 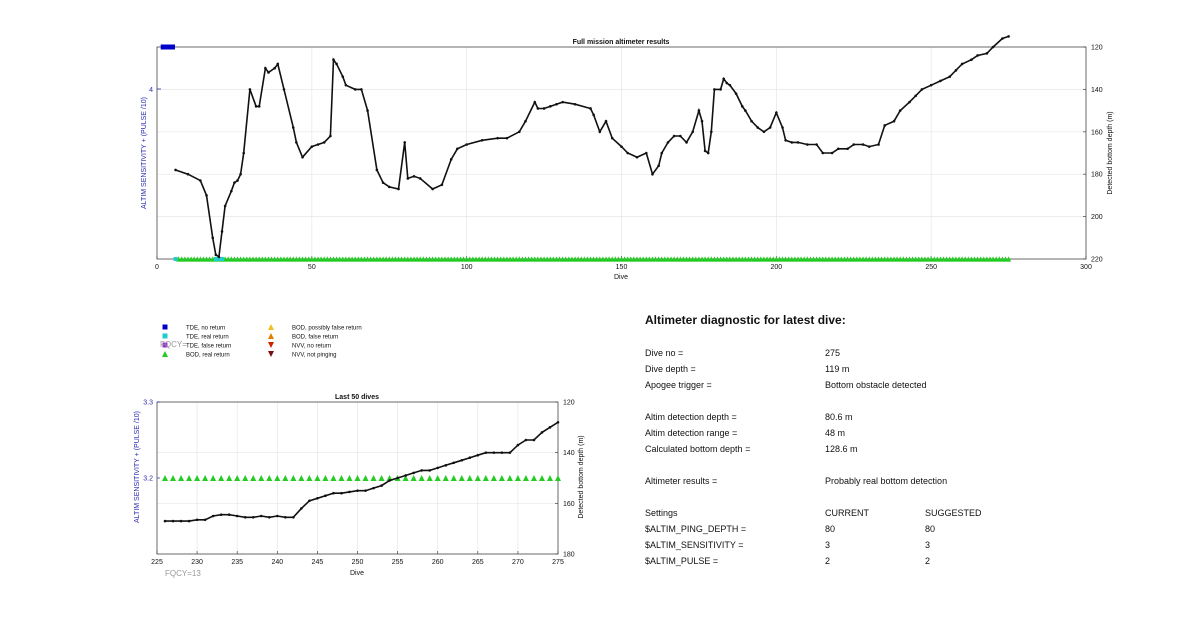 I want to click on diag-value: 119 m, so click(x=837, y=369).